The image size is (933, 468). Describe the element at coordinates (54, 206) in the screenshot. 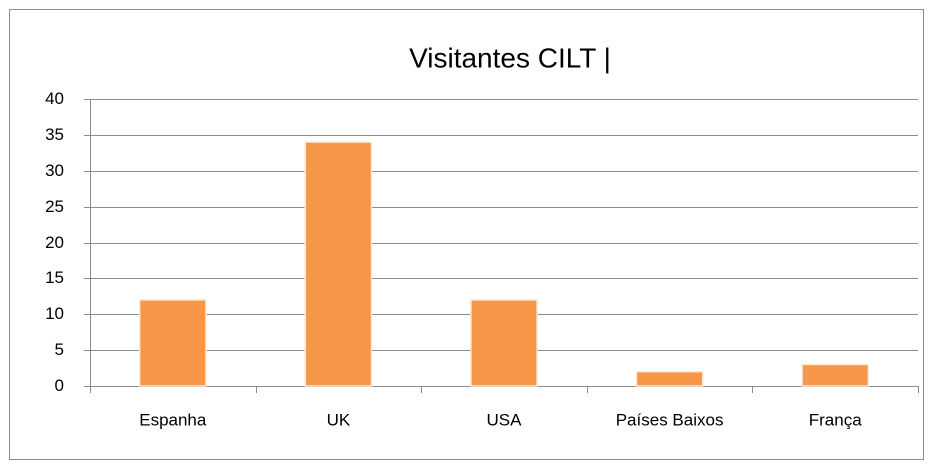

I see `y-tick-label: 25` at that location.